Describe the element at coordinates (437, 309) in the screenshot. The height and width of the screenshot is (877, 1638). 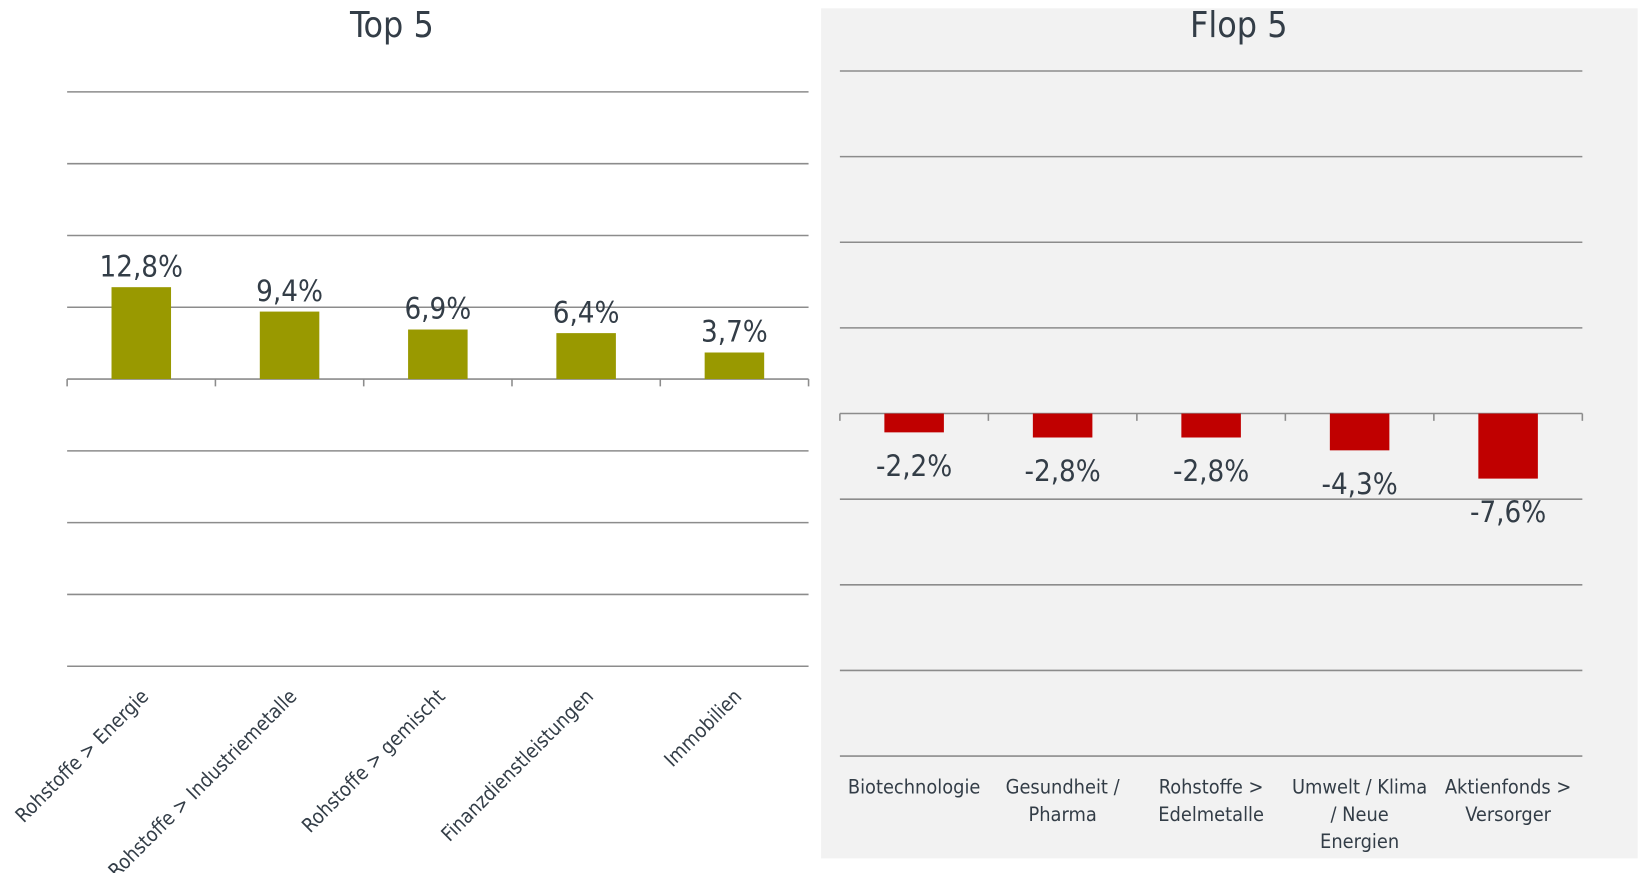
I see `data-label: 6,9%` at that location.